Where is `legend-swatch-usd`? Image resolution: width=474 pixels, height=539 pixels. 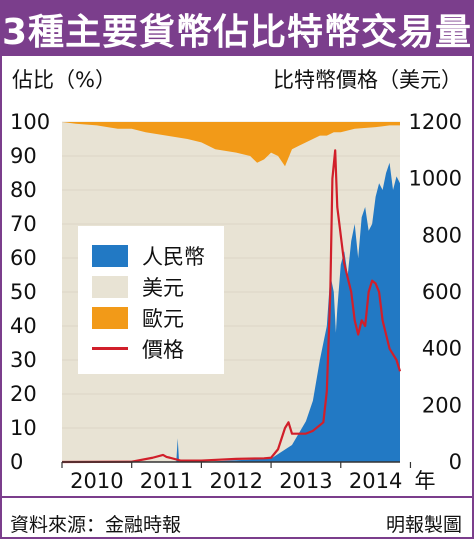 legend-swatch-usd is located at coordinates (110, 286).